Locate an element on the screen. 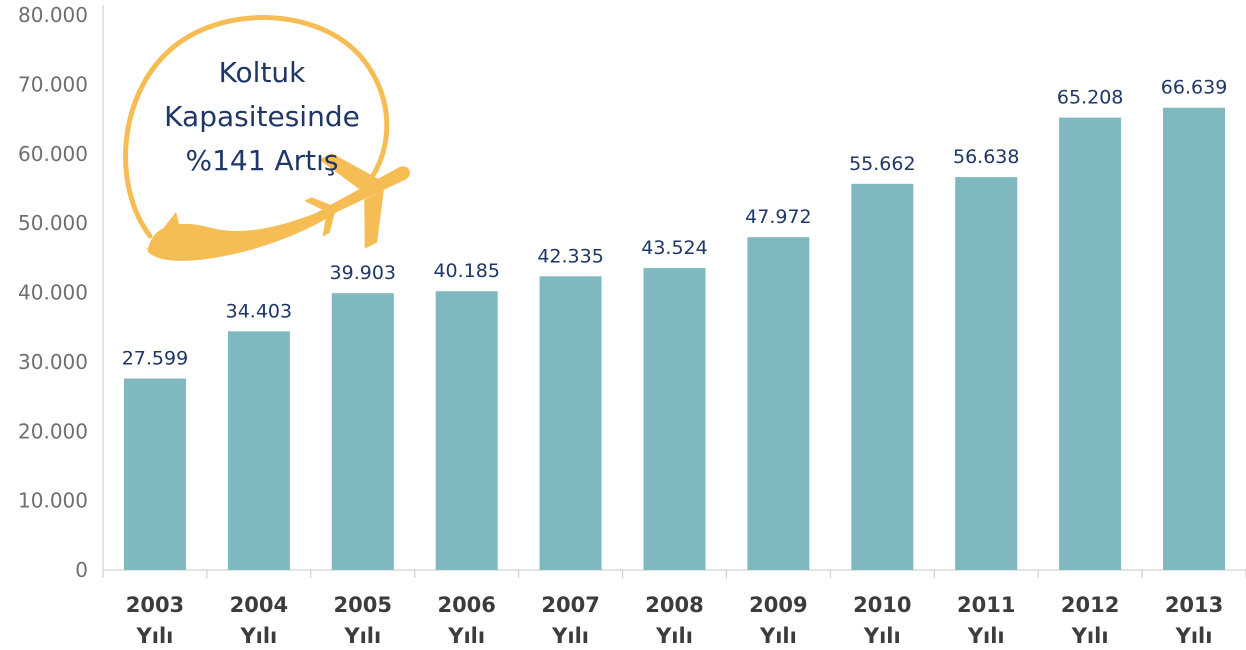  x-tick-label: 2004 Yılı is located at coordinates (259, 620).